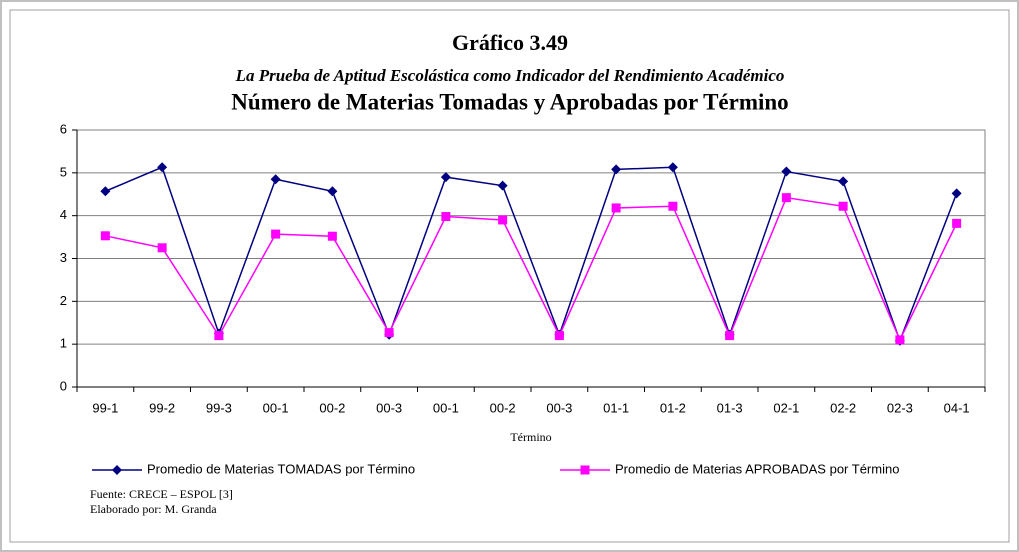 The width and height of the screenshot is (1019, 552). Describe the element at coordinates (843, 407) in the screenshot. I see `x-tick-label: 02-2` at that location.